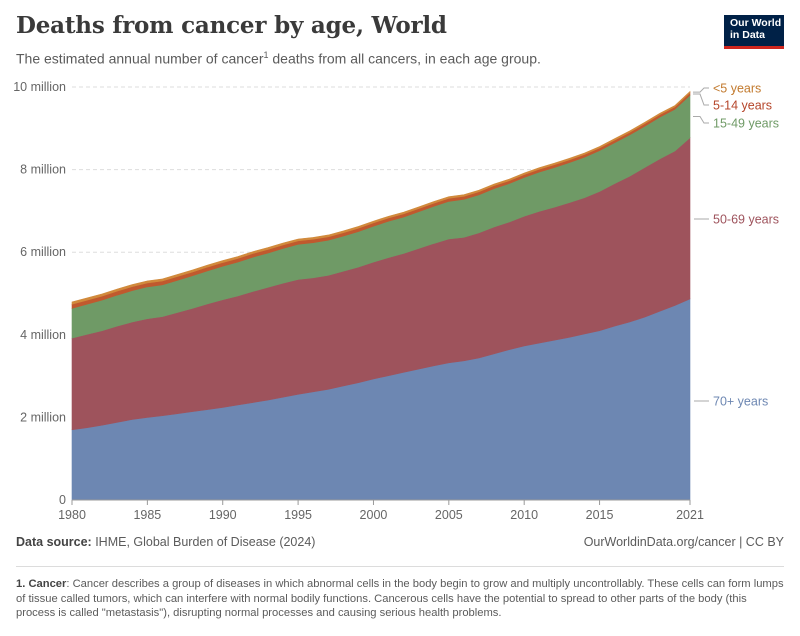 The height and width of the screenshot is (636, 800). Describe the element at coordinates (298, 515) in the screenshot. I see `x-tick-label: 1995` at that location.